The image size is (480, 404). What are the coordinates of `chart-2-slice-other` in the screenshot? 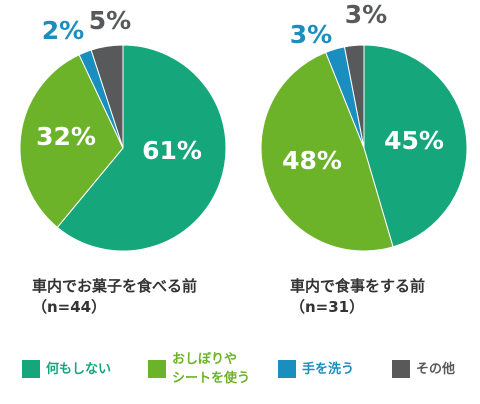 It's located at (354, 96).